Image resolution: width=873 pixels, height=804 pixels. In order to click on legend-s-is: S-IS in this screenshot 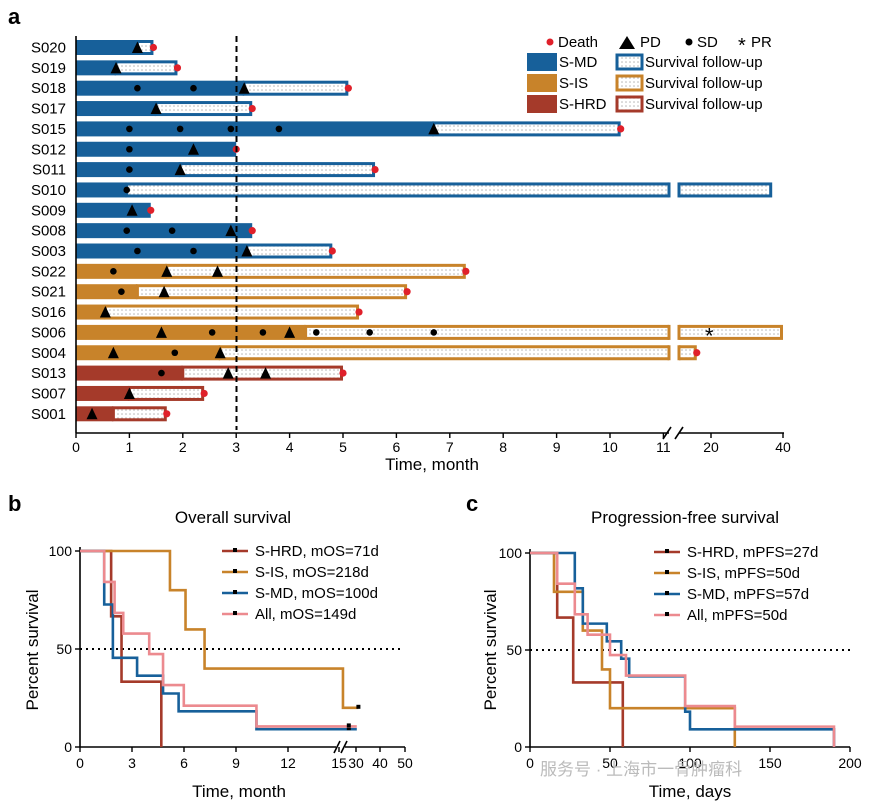, I will do `click(573, 83)`.